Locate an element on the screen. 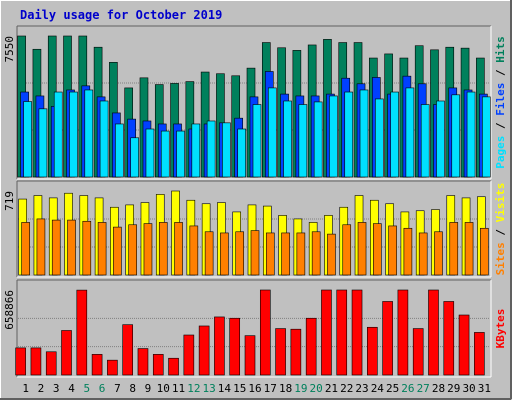 The width and height of the screenshot is (512, 400). x-tick-label-day-2: 2 is located at coordinates (41, 388).